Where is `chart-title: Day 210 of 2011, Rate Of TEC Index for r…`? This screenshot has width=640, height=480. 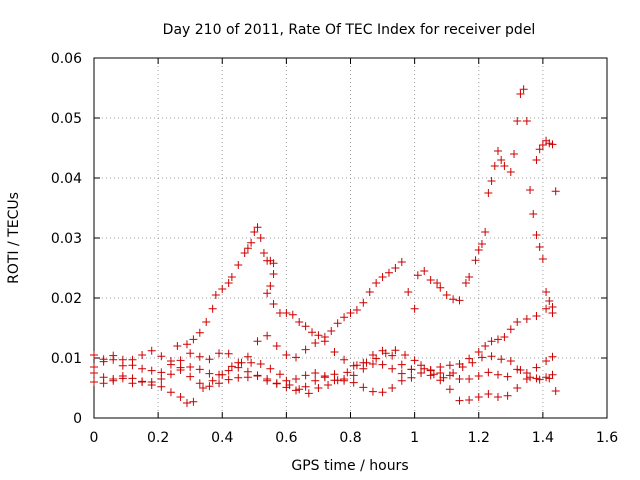
chart-title: Day 210 of 2011, Rate Of TEC Index for r… is located at coordinates (349, 30).